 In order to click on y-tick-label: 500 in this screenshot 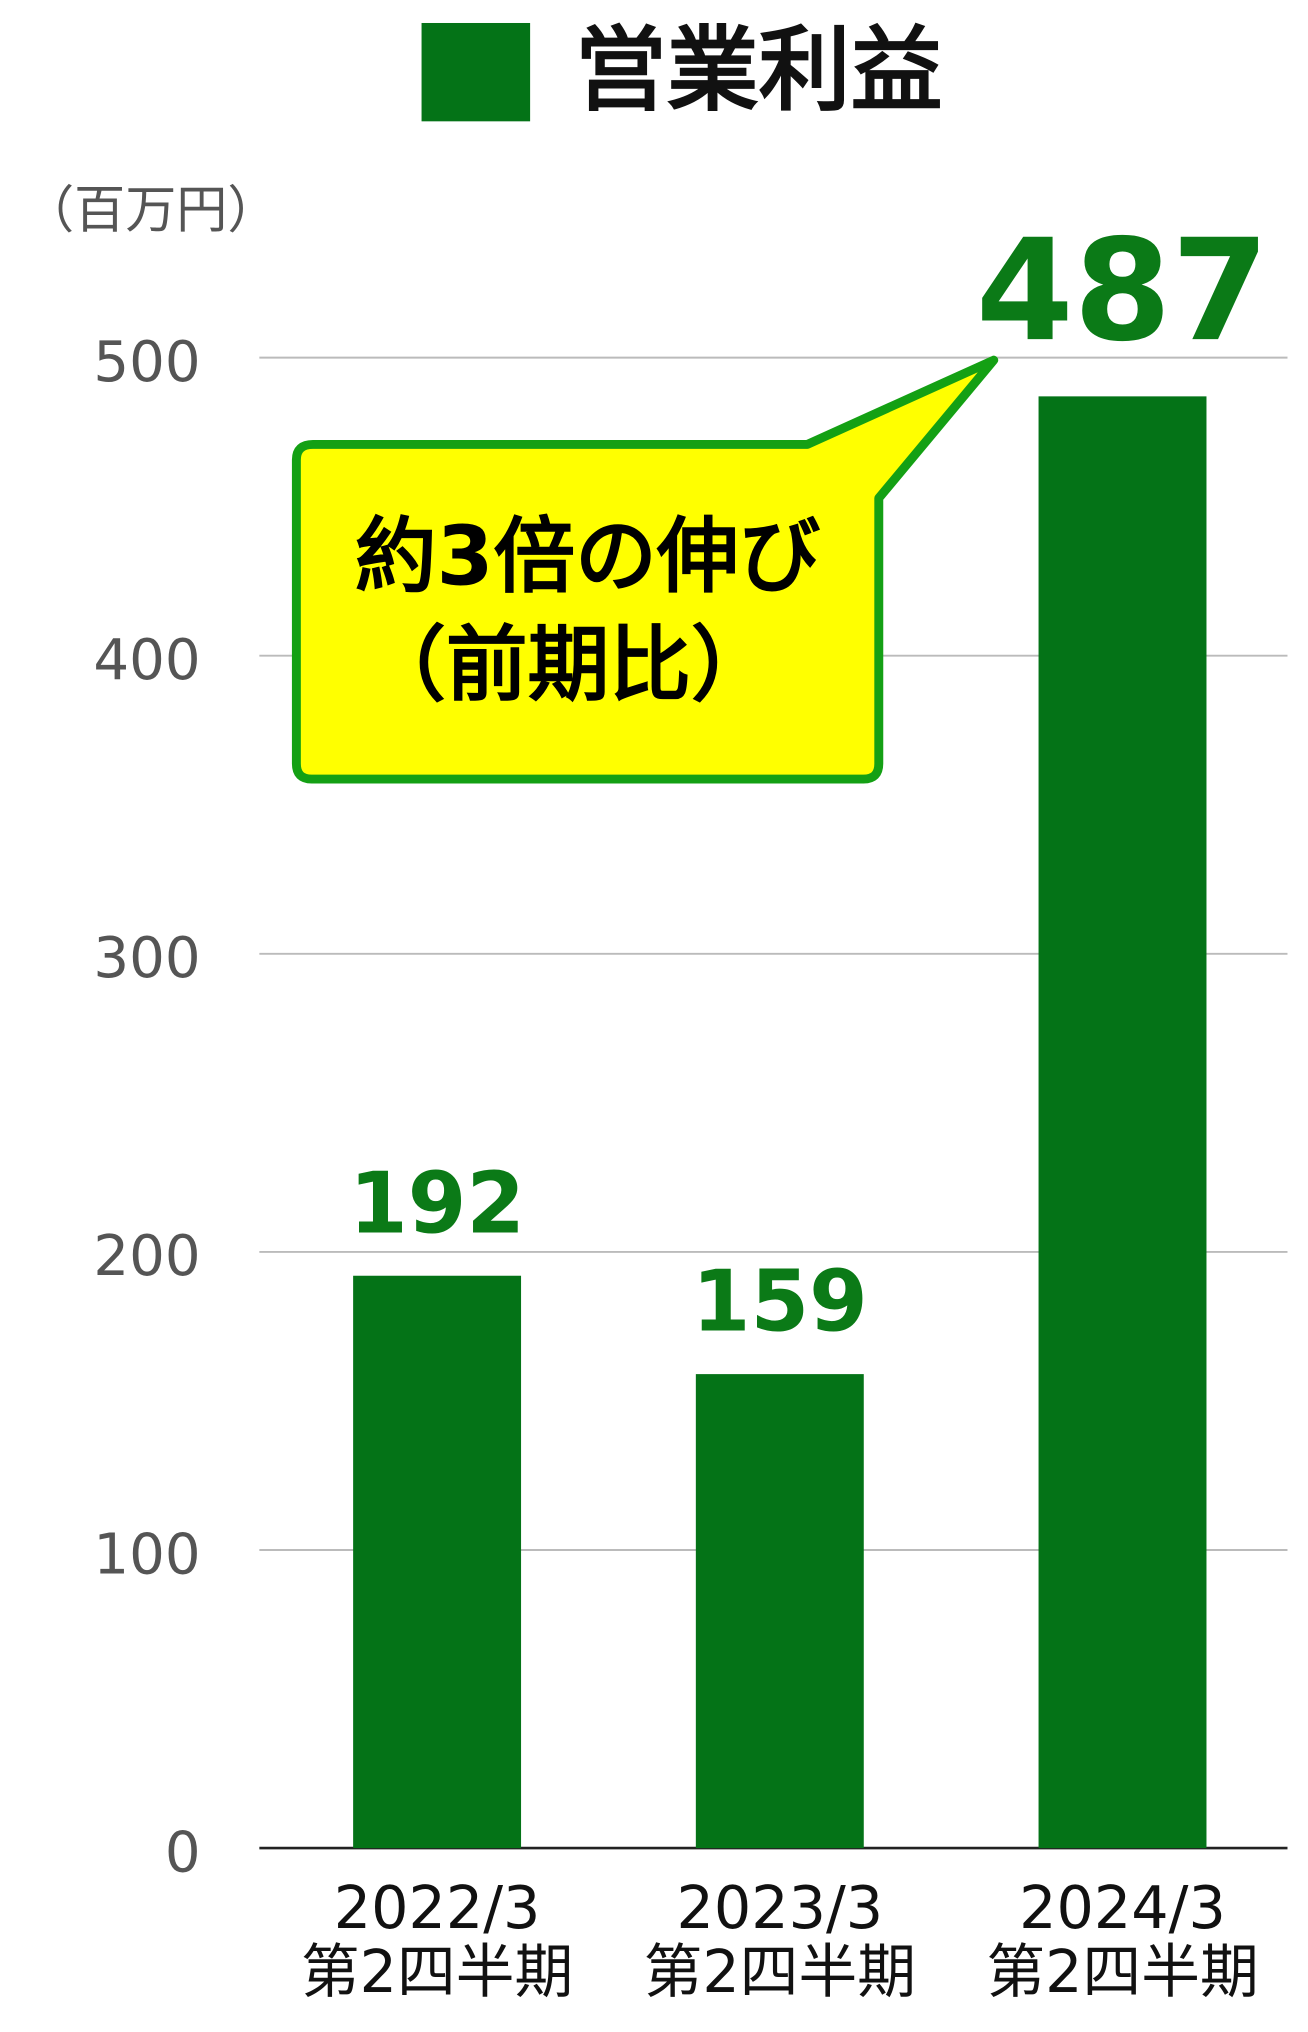, I will do `click(146, 362)`.